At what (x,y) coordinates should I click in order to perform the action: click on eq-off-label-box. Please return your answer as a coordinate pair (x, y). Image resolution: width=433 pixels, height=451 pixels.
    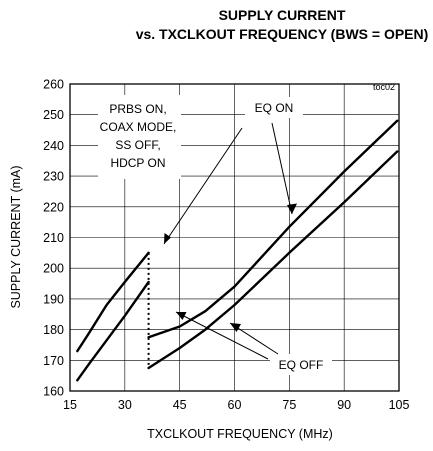
    Looking at the image, I should click on (301, 364).